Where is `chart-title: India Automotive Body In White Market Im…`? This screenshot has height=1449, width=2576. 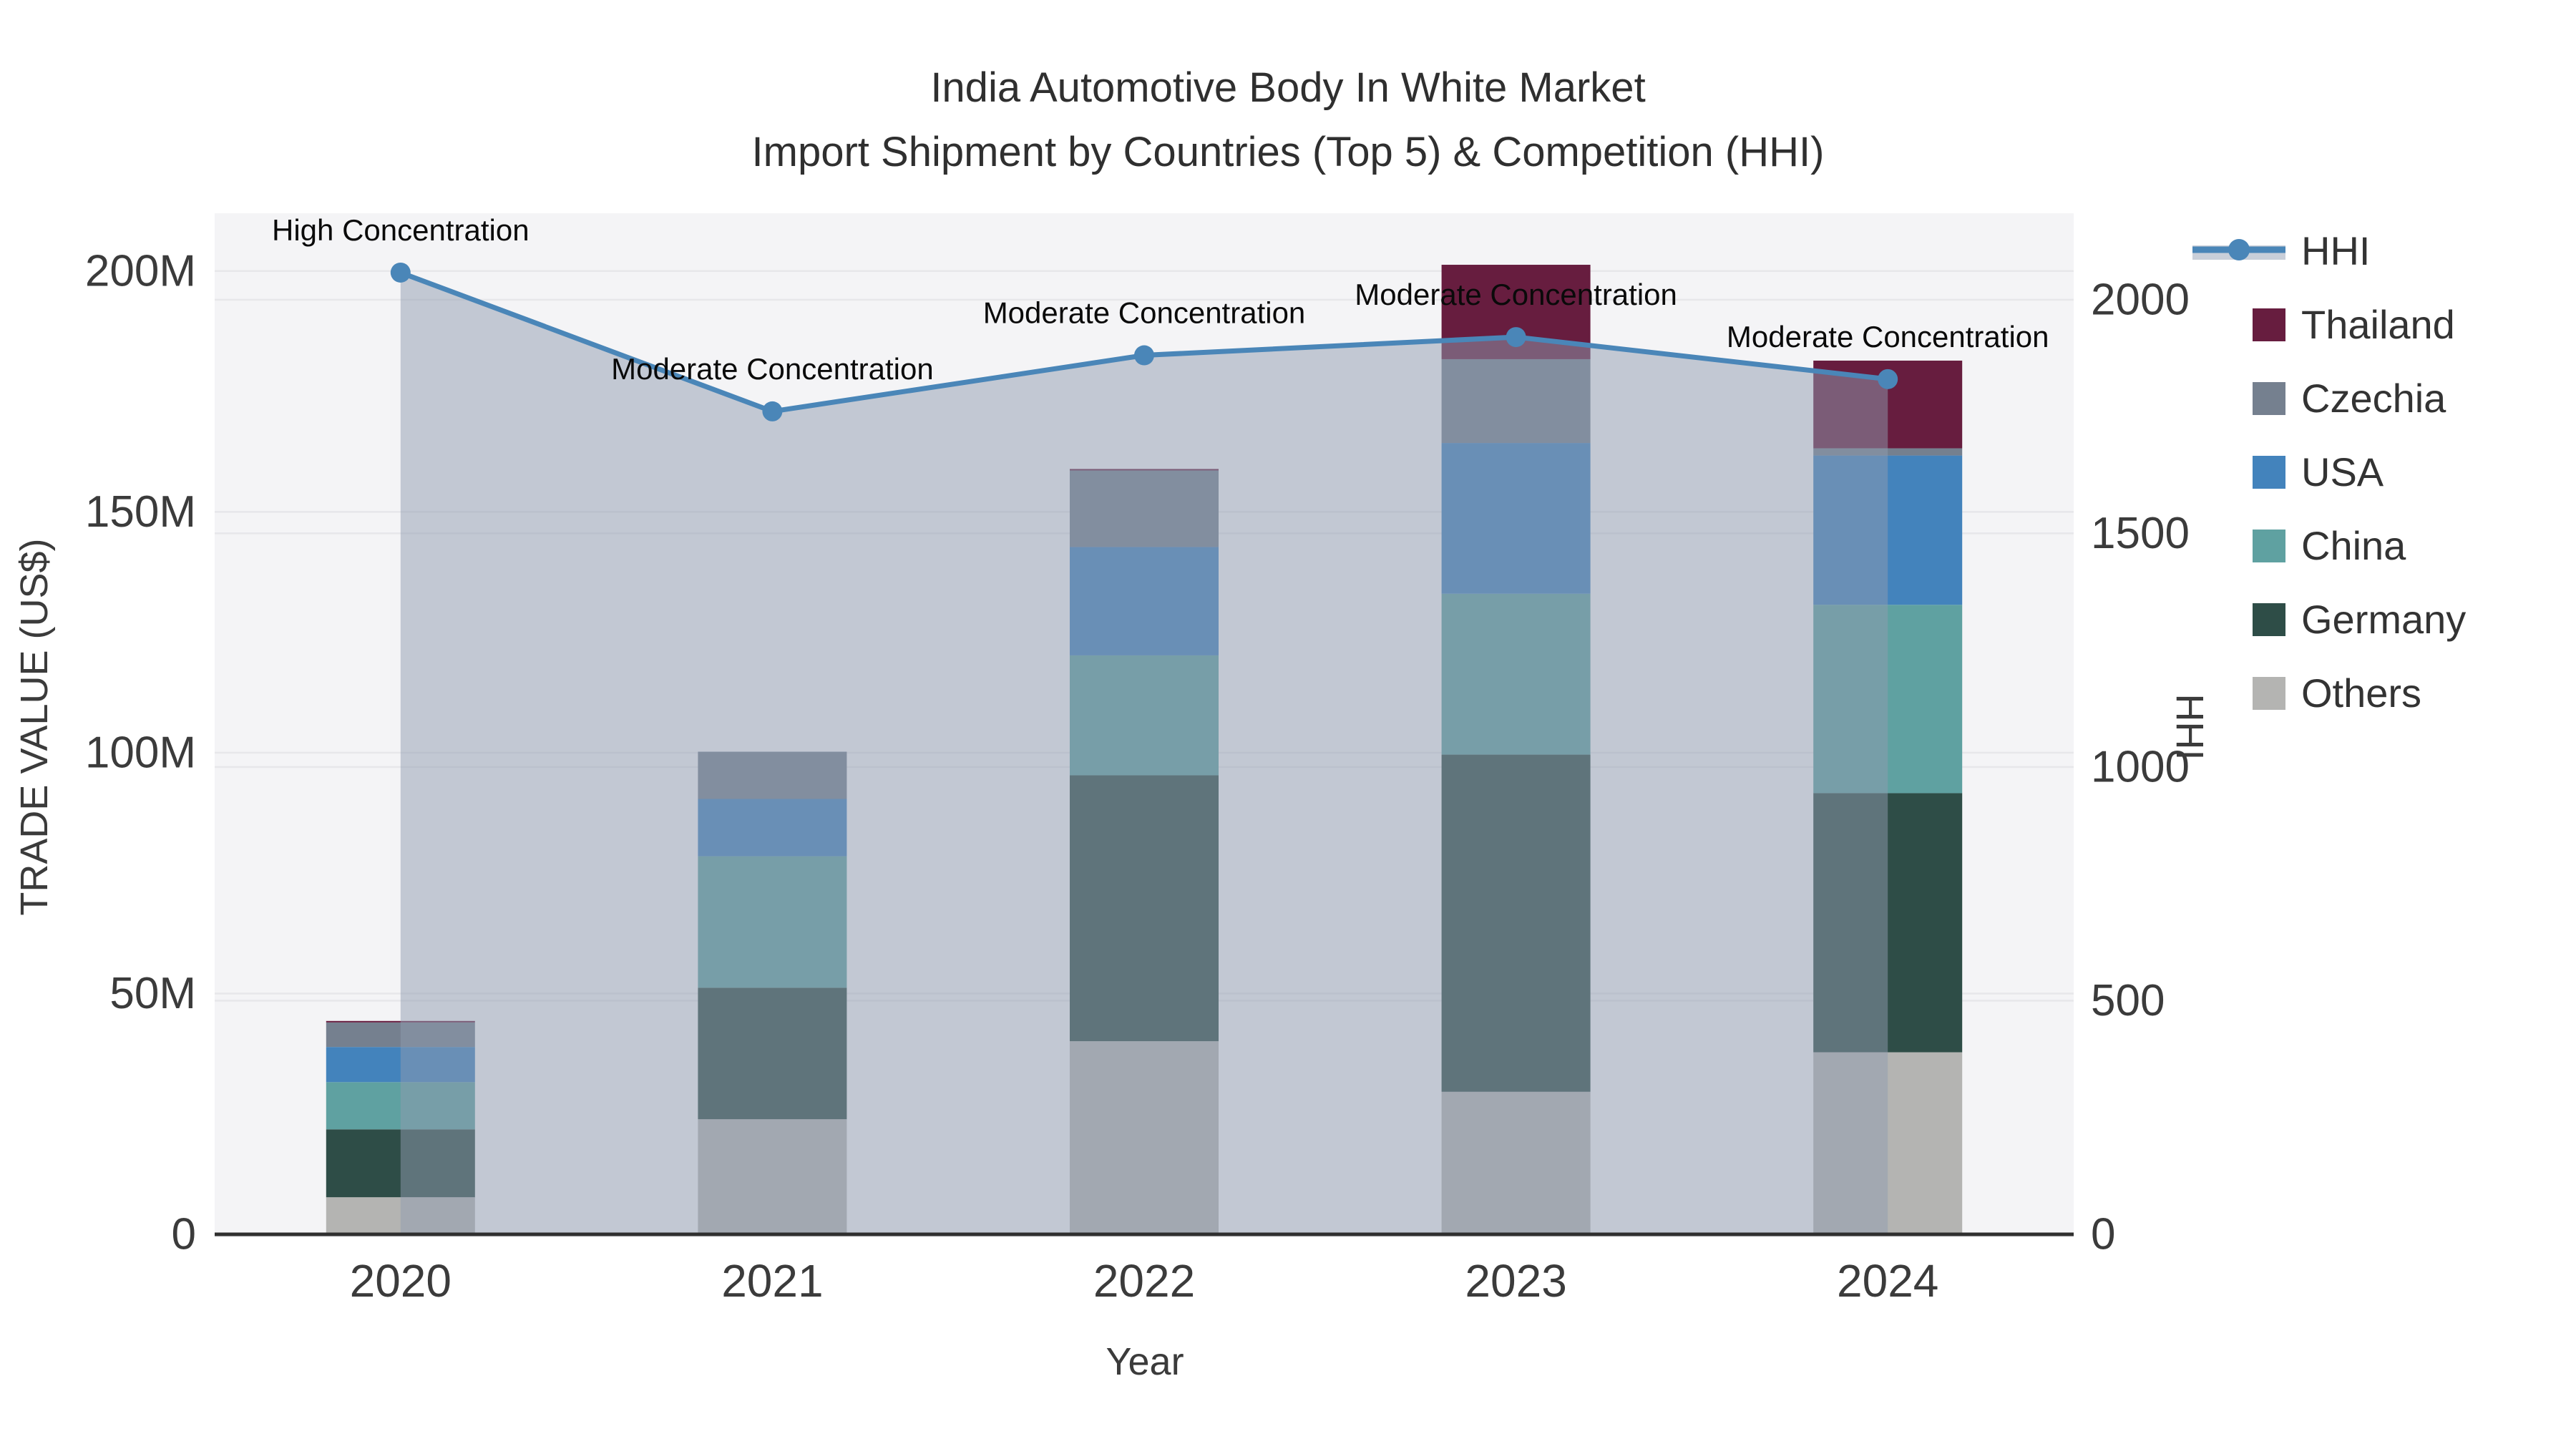 chart-title: India Automotive Body In White Market Im… is located at coordinates (1288, 120).